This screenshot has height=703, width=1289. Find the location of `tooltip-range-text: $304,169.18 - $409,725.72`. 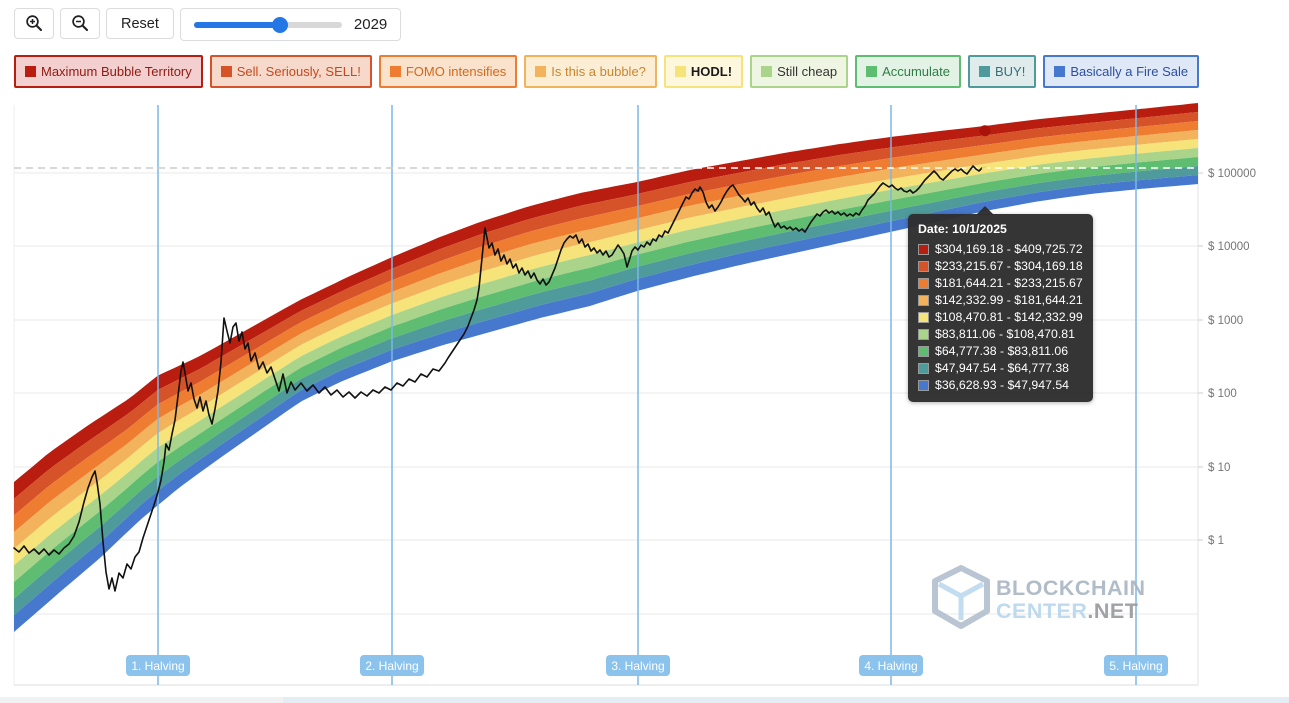

tooltip-range-text: $304,169.18 - $409,725.72 is located at coordinates (1009, 249).